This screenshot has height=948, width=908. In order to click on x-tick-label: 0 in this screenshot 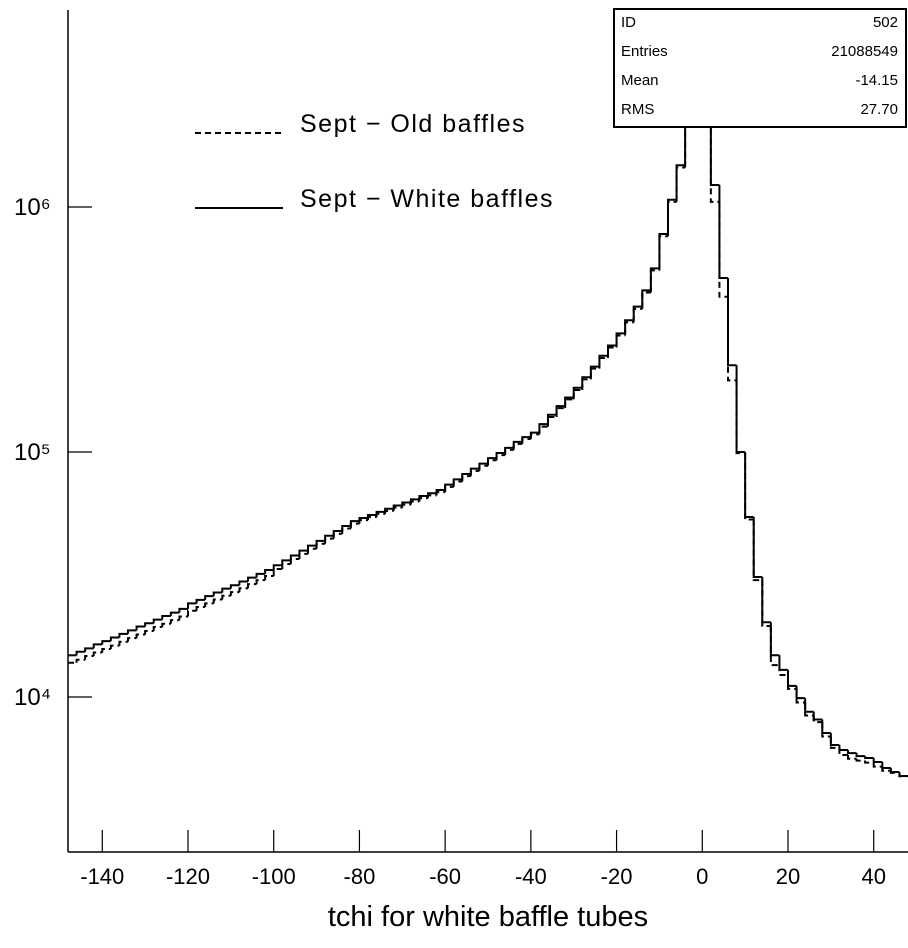, I will do `click(702, 876)`.